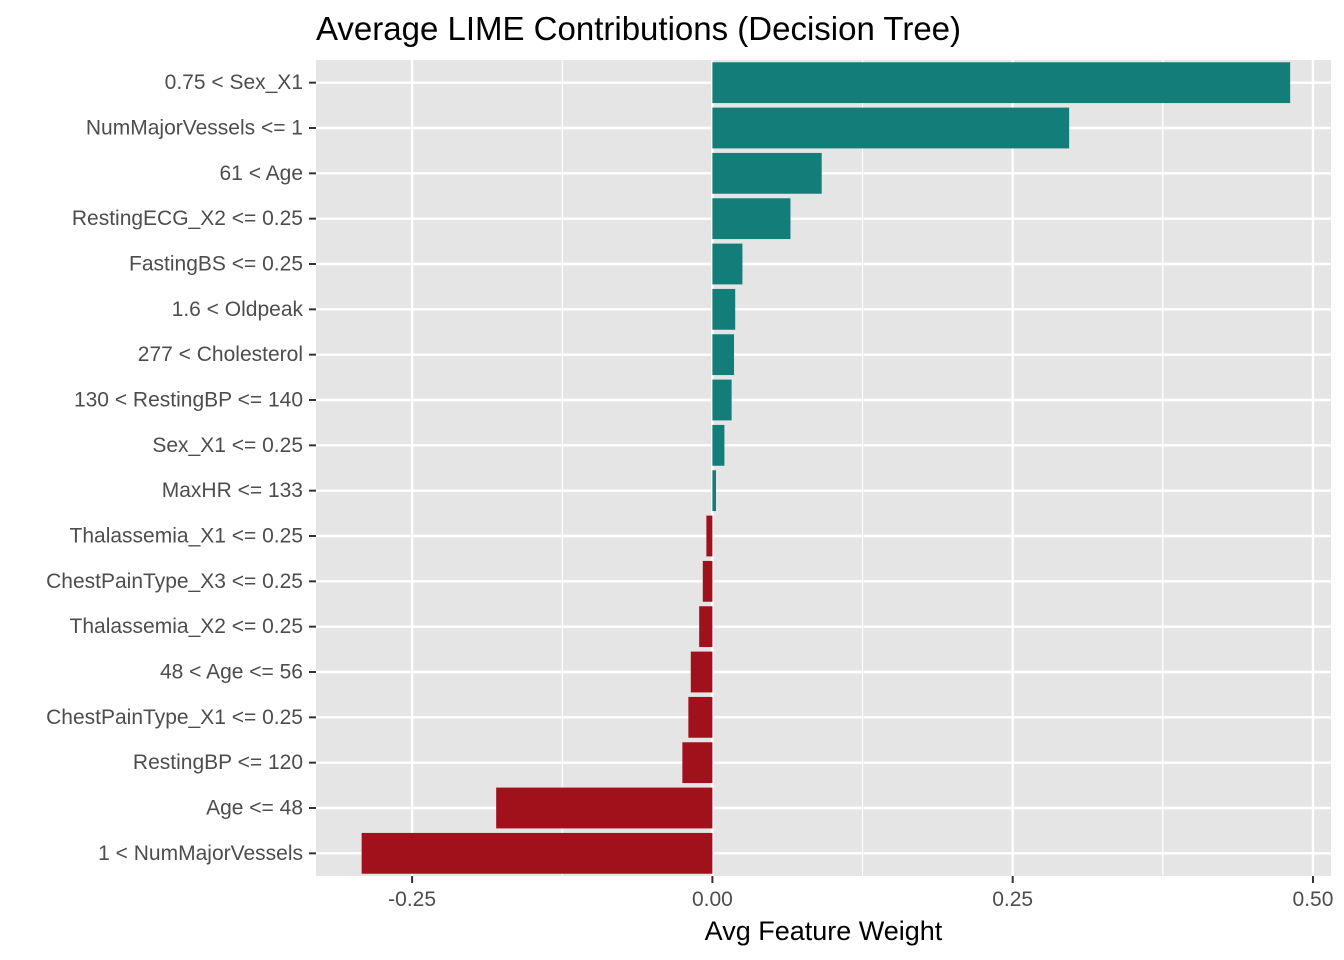 This screenshot has width=1344, height=960. I want to click on y-tick-label: Age <= 48, so click(254, 808).